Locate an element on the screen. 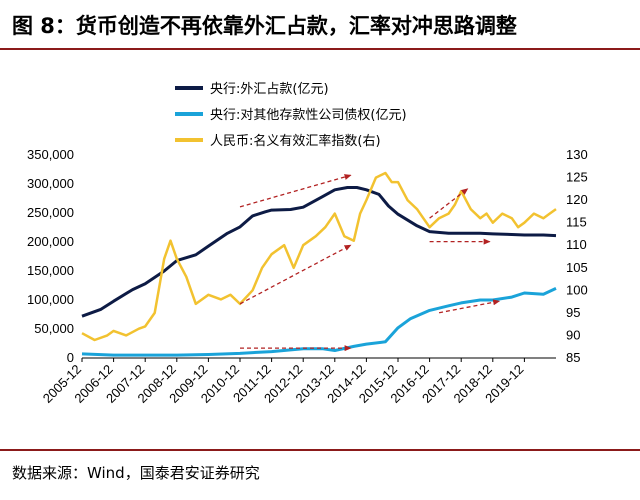 This screenshot has width=640, height=500. y-right-tick-label: 95 is located at coordinates (573, 312).